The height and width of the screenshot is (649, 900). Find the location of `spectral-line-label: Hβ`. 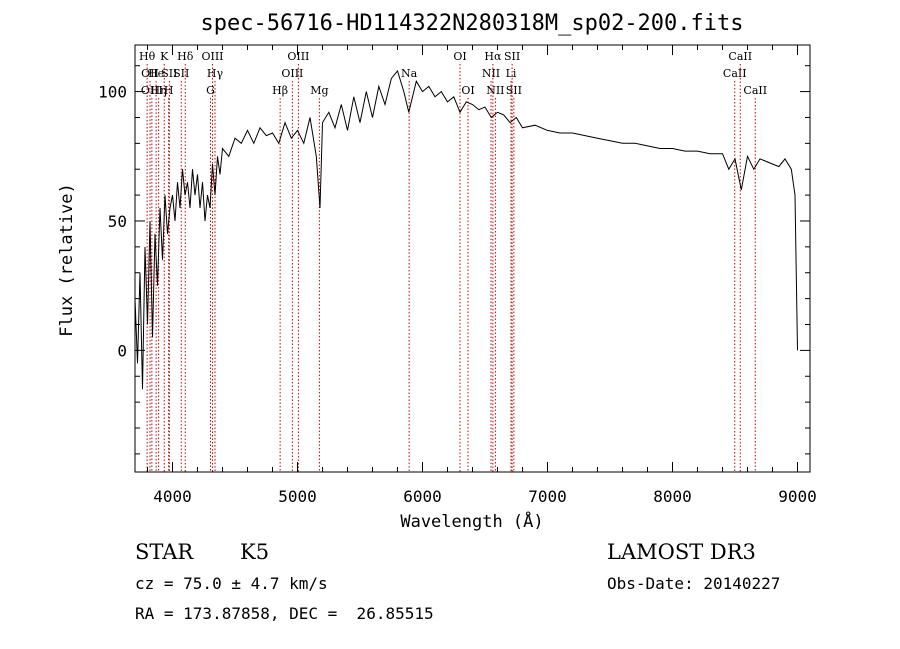

spectral-line-label: Hβ is located at coordinates (280, 90).